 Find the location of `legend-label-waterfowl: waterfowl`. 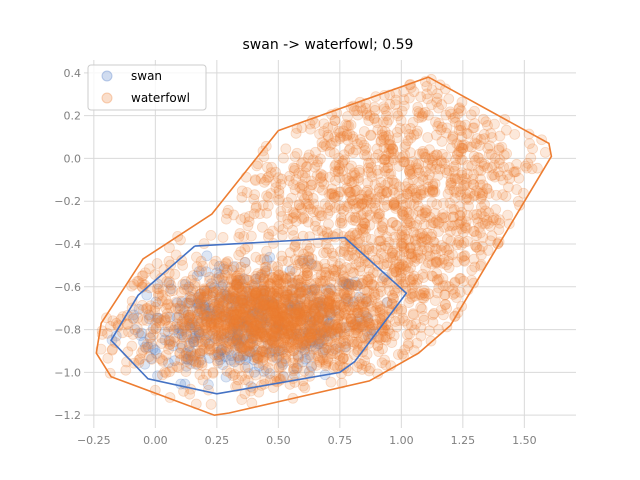

legend-label-waterfowl: waterfowl is located at coordinates (160, 98).